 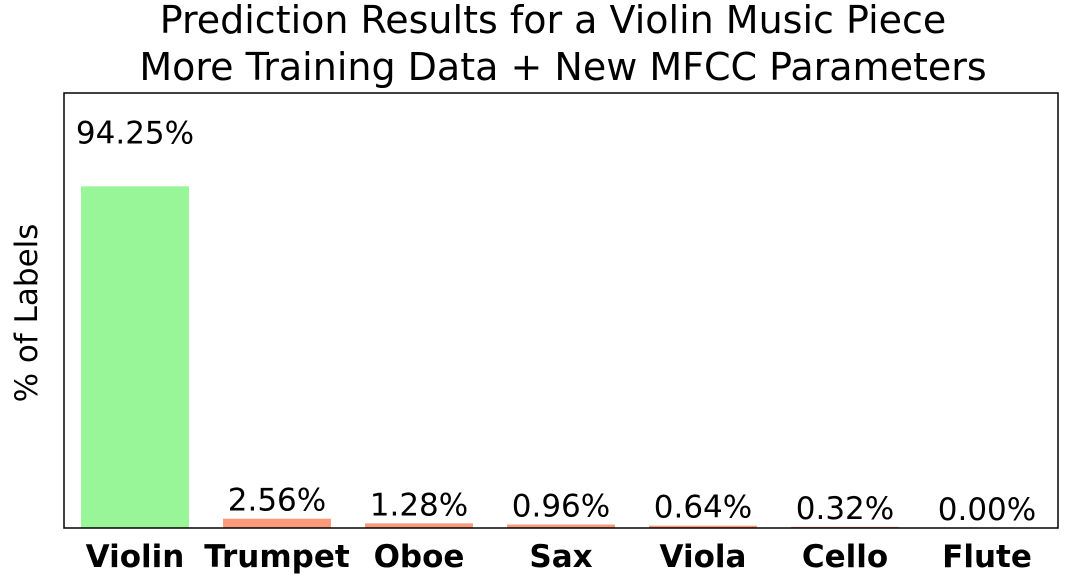 I want to click on value-label-viola: 0.64%, so click(x=703, y=508).